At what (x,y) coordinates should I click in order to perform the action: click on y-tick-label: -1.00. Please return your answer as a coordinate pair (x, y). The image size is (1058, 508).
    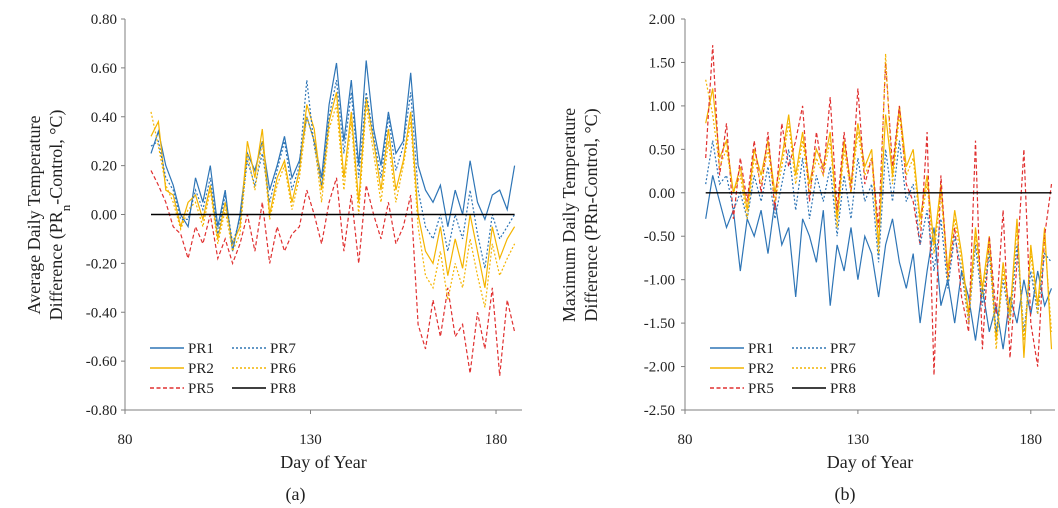
    Looking at the image, I should click on (659, 281).